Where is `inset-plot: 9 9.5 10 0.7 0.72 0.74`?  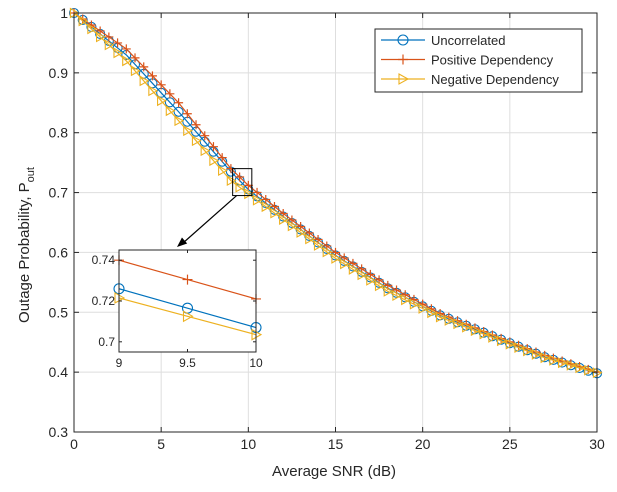
inset-plot: 9 9.5 10 0.7 0.72 0.74 is located at coordinates (177, 309).